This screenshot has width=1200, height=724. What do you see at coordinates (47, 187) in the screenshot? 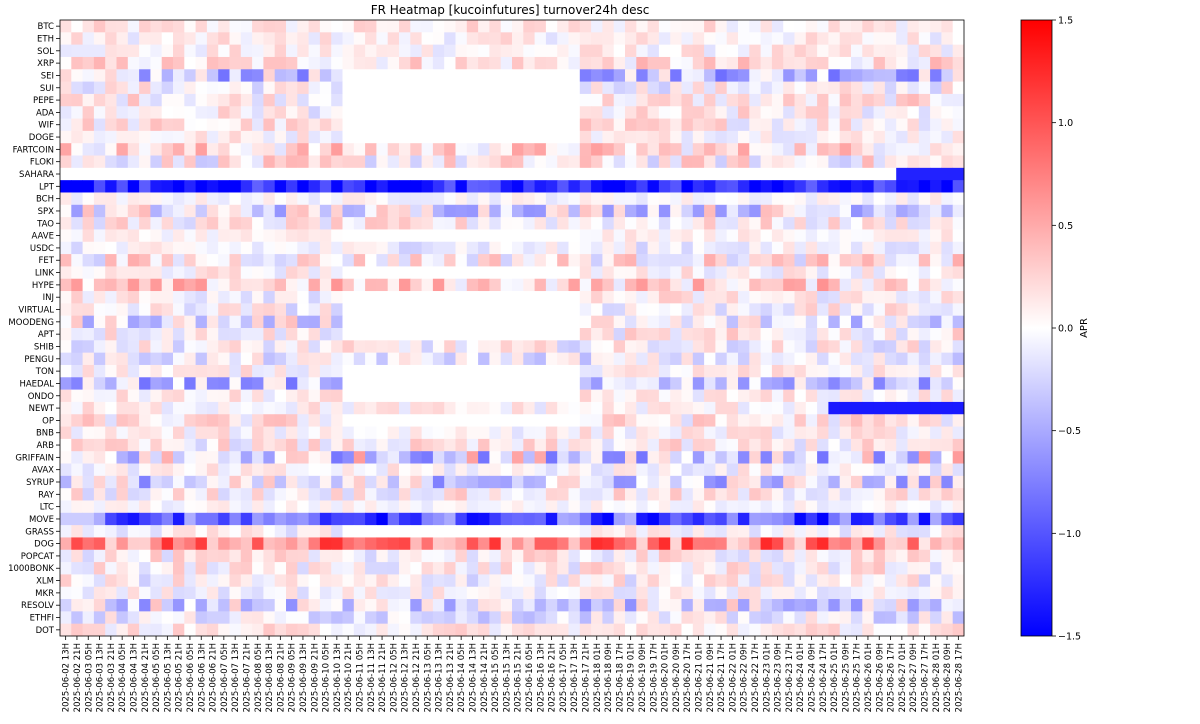
I see `y-tick-label: LPT` at bounding box center [47, 187].